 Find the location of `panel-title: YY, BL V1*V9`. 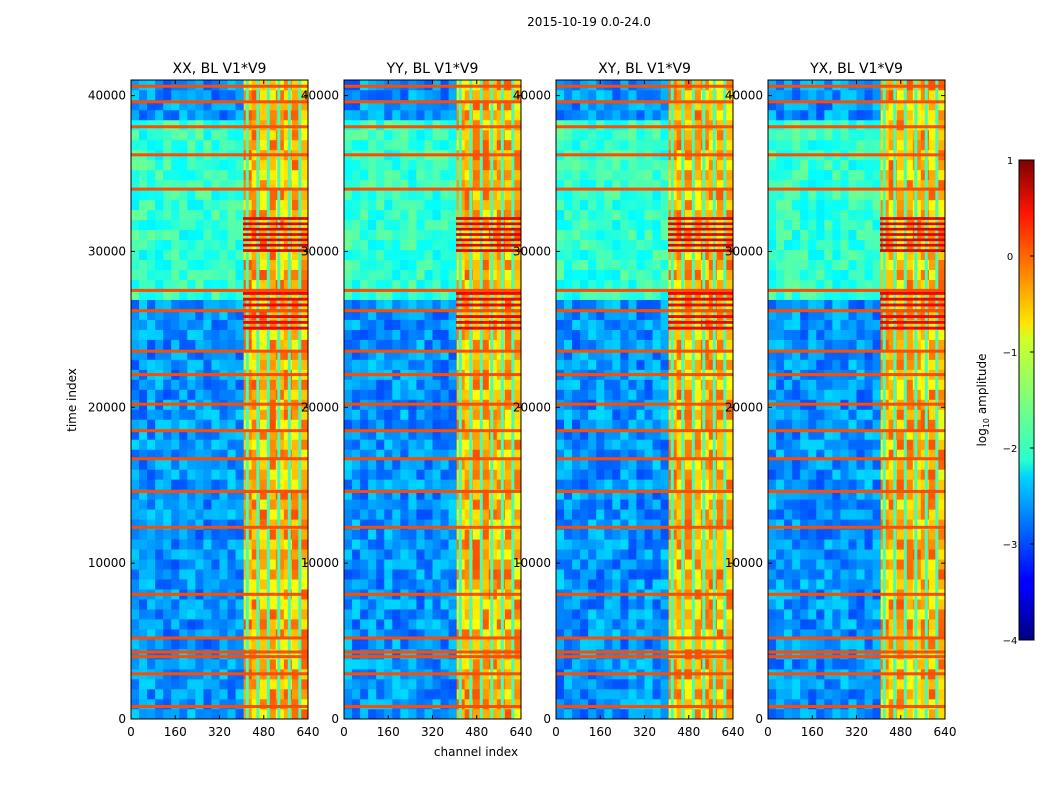

panel-title: YY, BL V1*V9 is located at coordinates (432, 69).